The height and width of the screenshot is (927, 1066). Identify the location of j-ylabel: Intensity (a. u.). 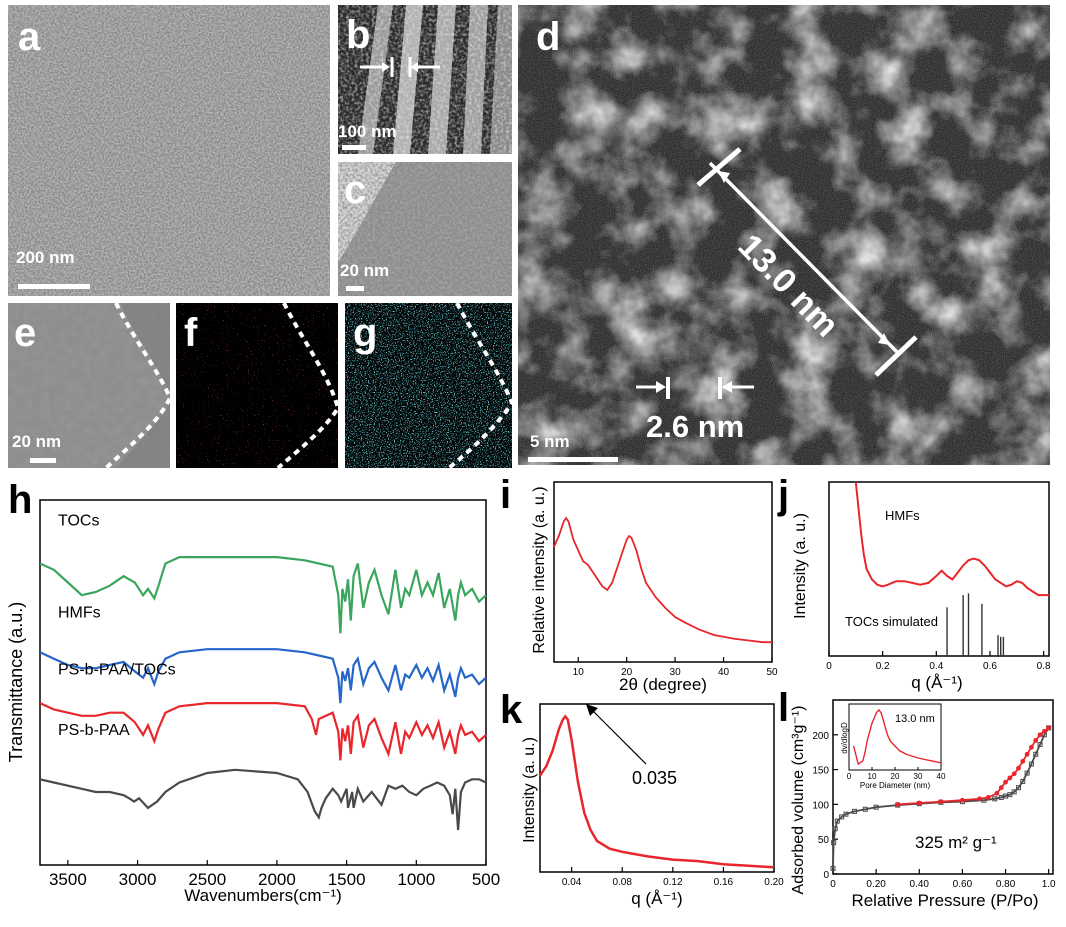
(800, 566).